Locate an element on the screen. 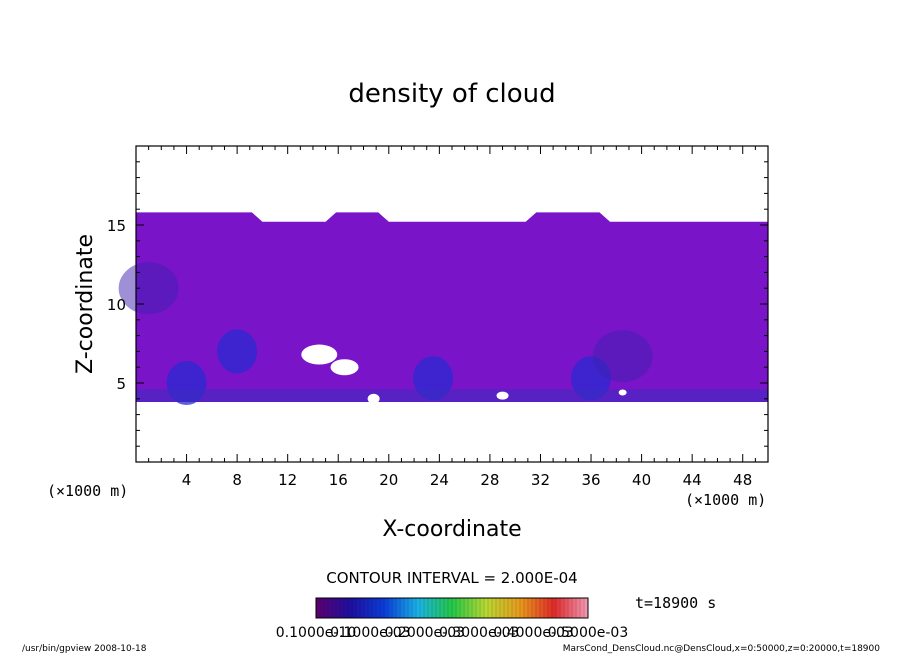 This screenshot has height=654, width=904. colorbar is located at coordinates (452, 608).